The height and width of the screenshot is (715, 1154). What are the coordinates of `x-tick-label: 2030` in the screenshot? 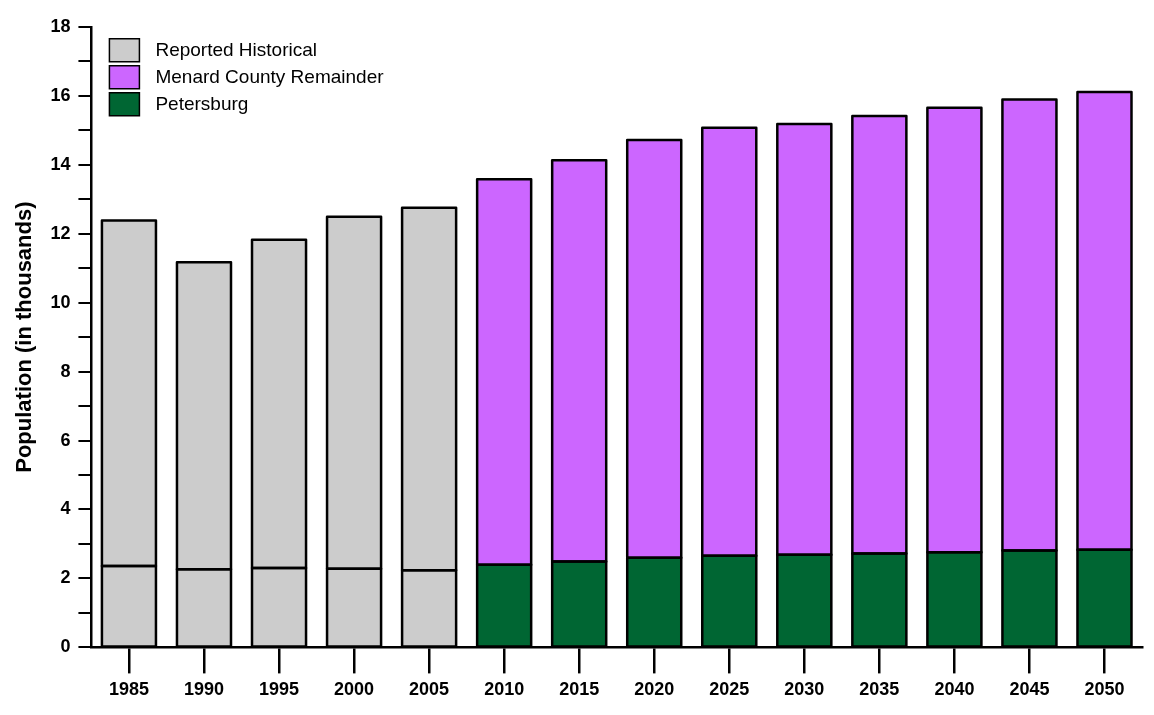 It's located at (804, 689).